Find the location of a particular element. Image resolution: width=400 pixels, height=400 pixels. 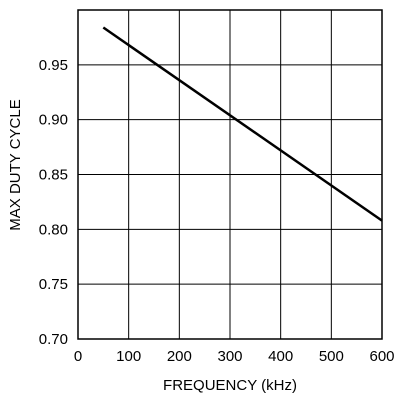

x-tick-label: 400 is located at coordinates (280, 356).